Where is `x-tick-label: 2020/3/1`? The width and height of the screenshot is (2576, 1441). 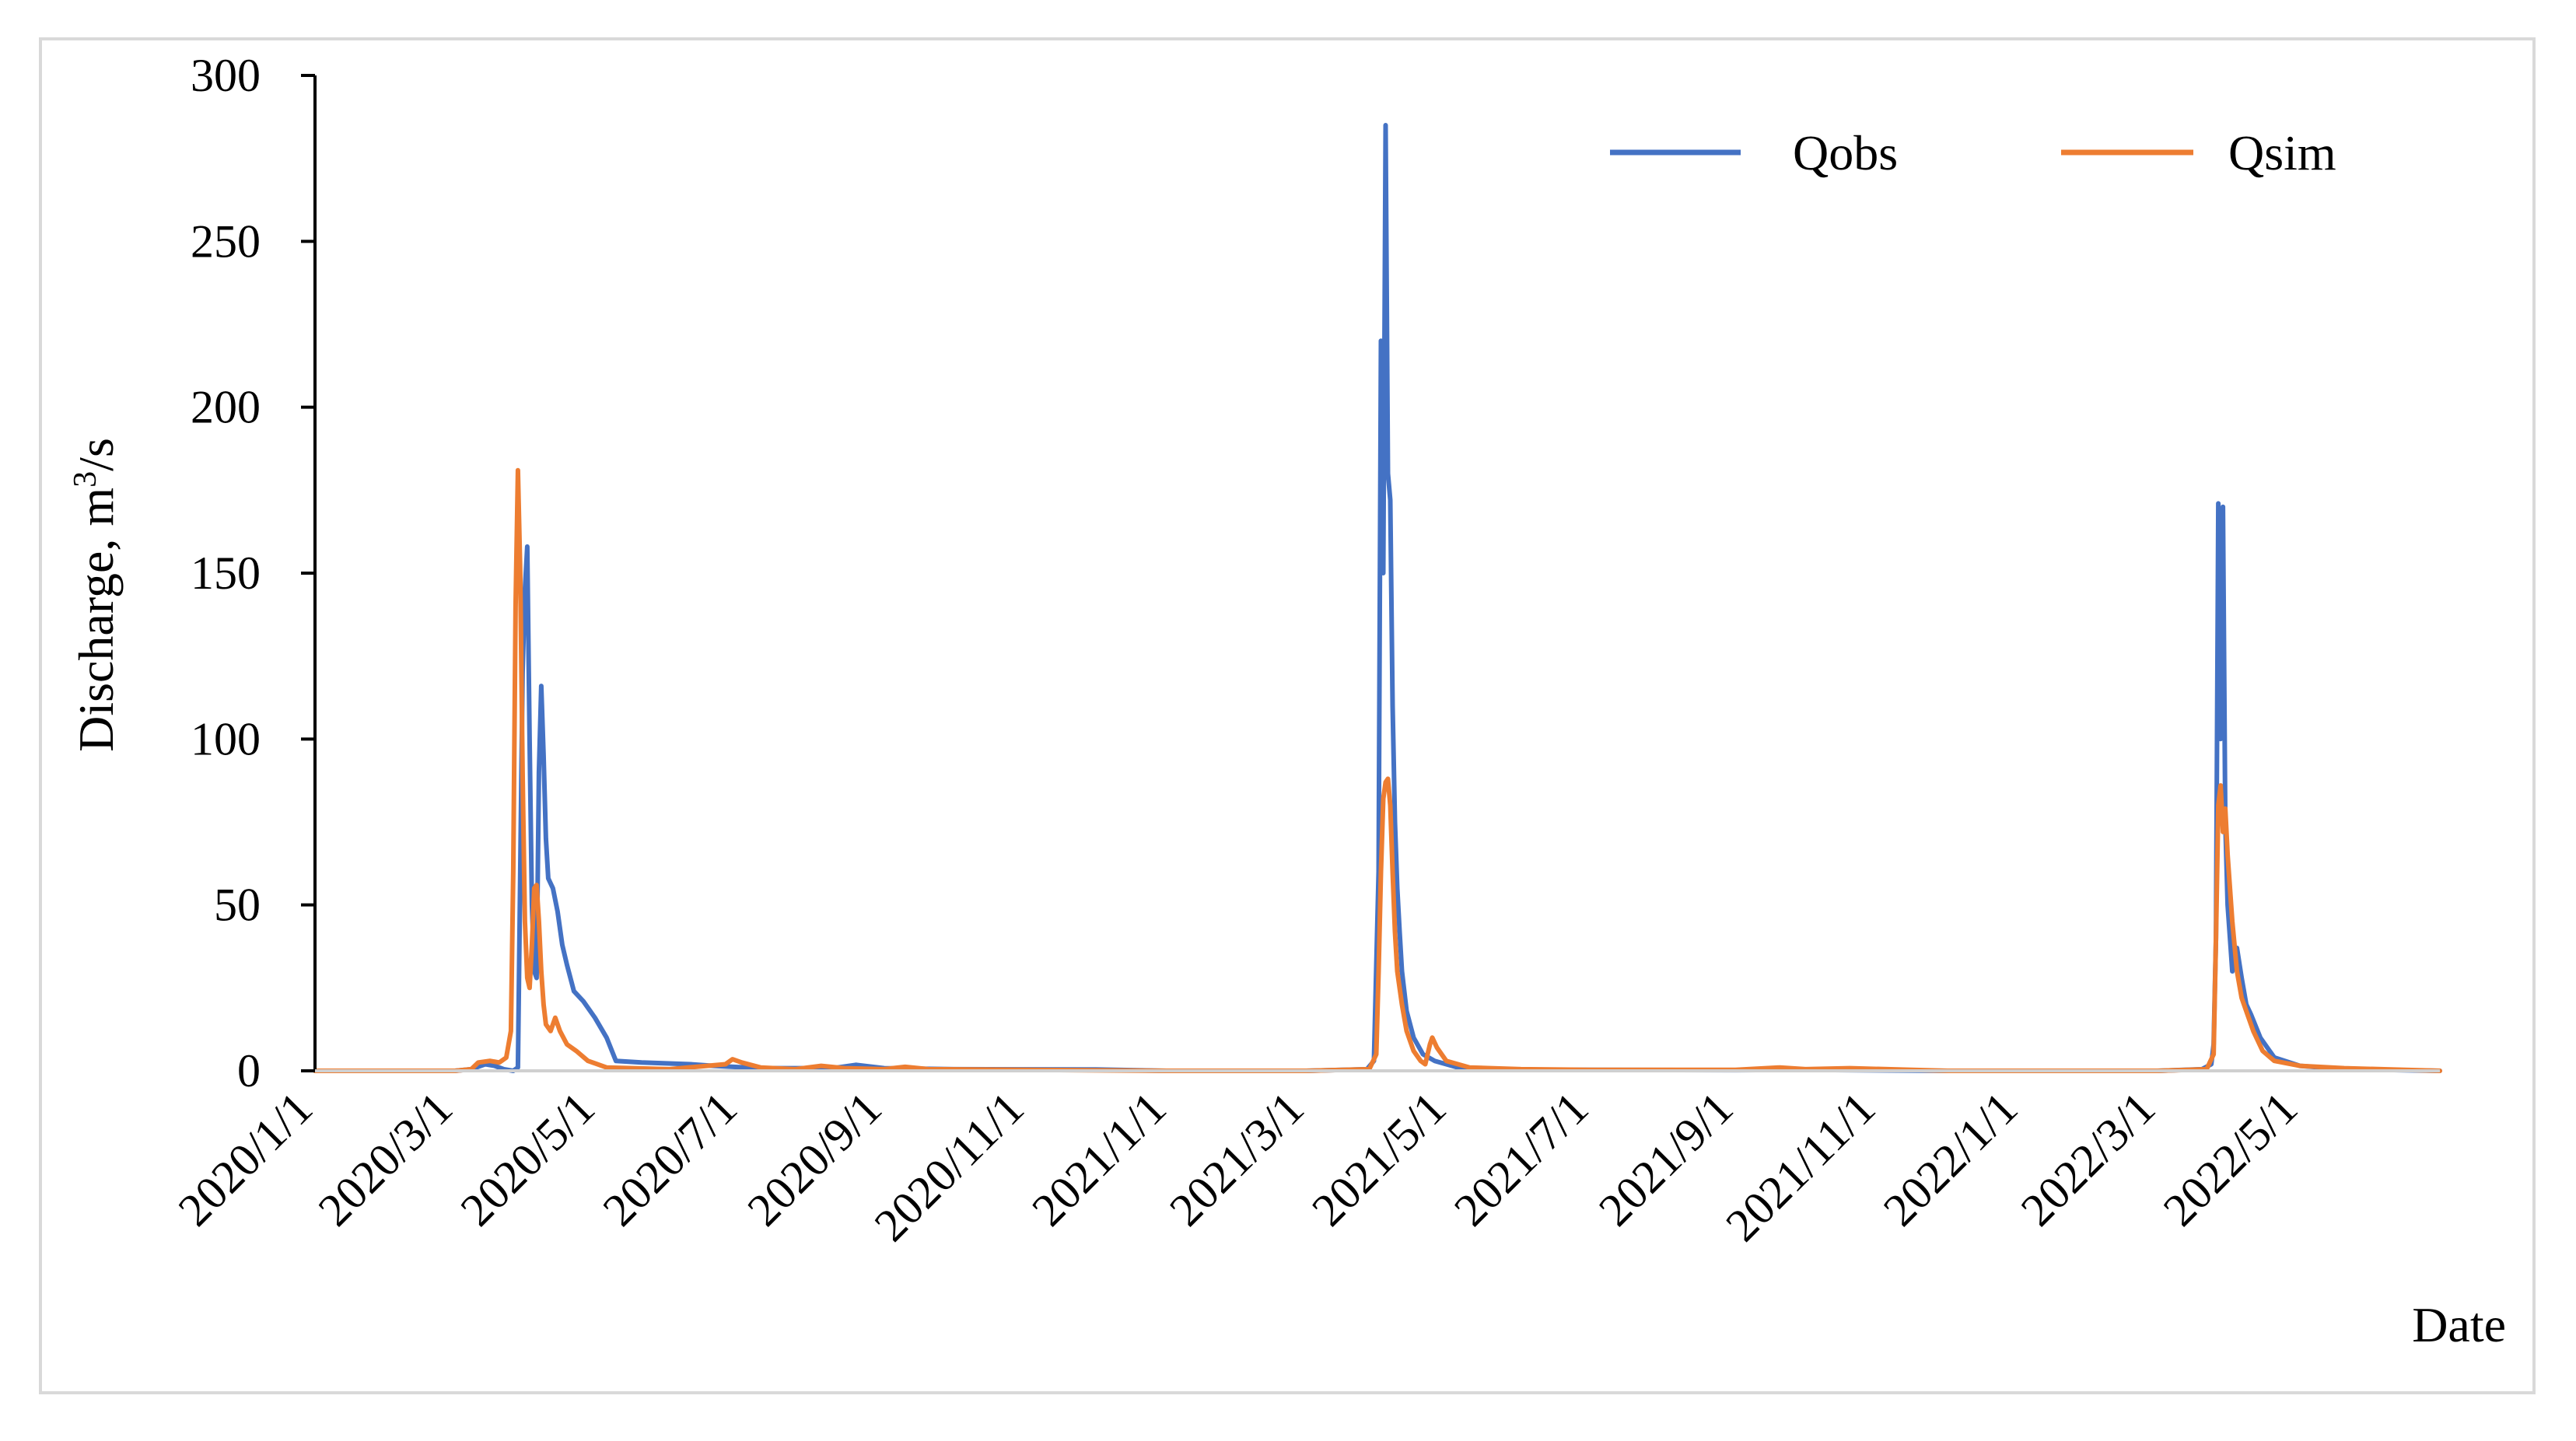 x-tick-label: 2020/3/1 is located at coordinates (386, 1159).